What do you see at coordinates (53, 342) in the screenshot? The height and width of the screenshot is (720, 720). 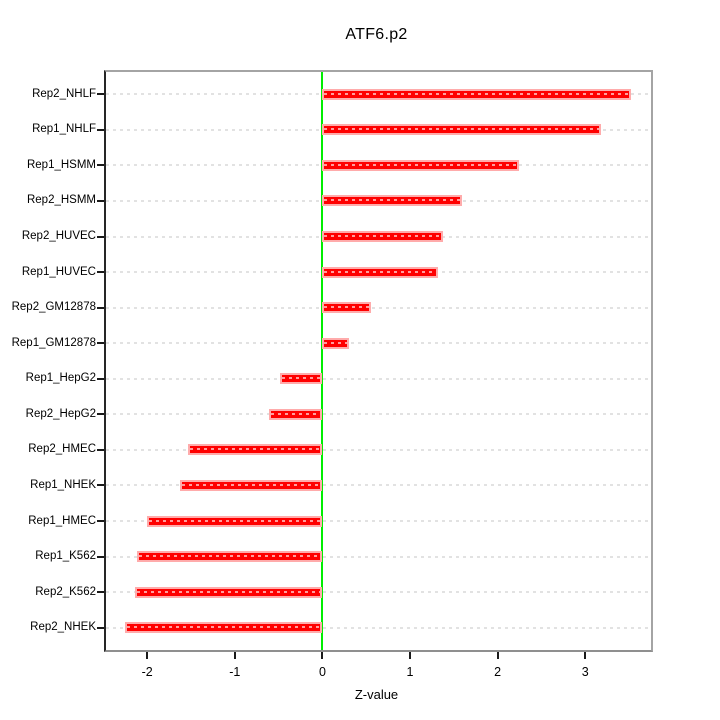 I see `y-axis-category-label: Rep1_GM12878` at bounding box center [53, 342].